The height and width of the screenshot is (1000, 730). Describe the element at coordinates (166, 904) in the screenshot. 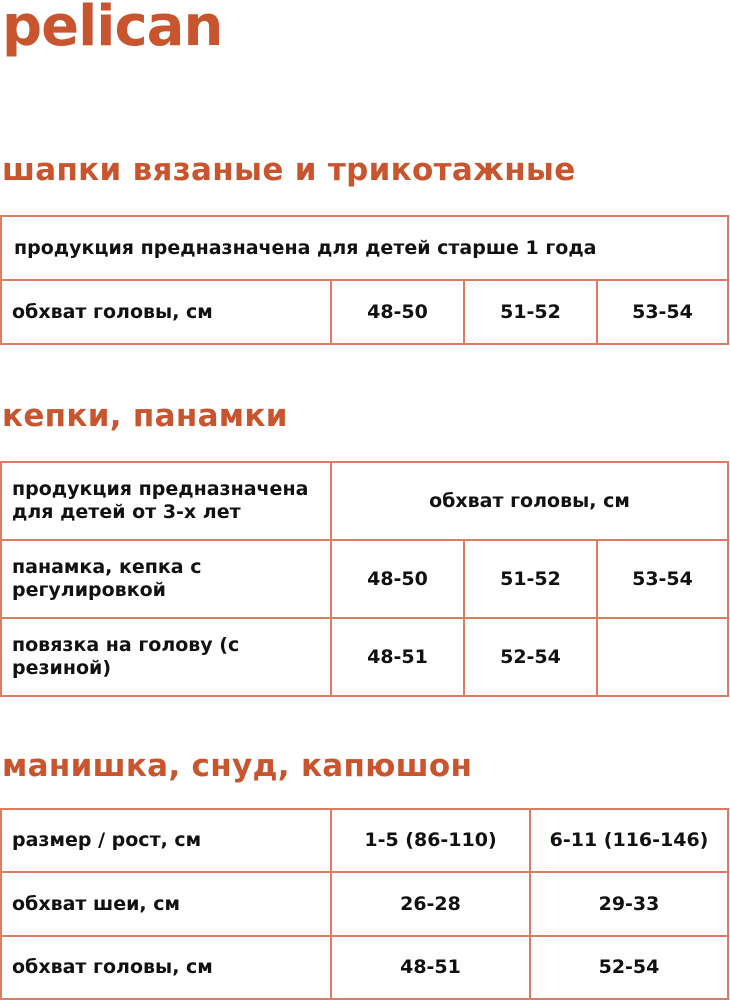

I see `row-label: обхват шеи, см` at that location.